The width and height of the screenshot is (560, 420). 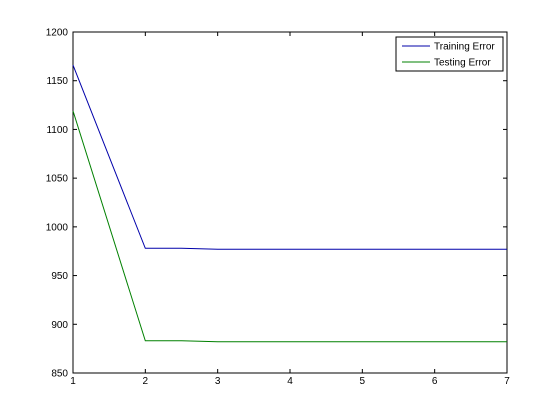 I want to click on legend: Training Error Testing Error, so click(x=449, y=54).